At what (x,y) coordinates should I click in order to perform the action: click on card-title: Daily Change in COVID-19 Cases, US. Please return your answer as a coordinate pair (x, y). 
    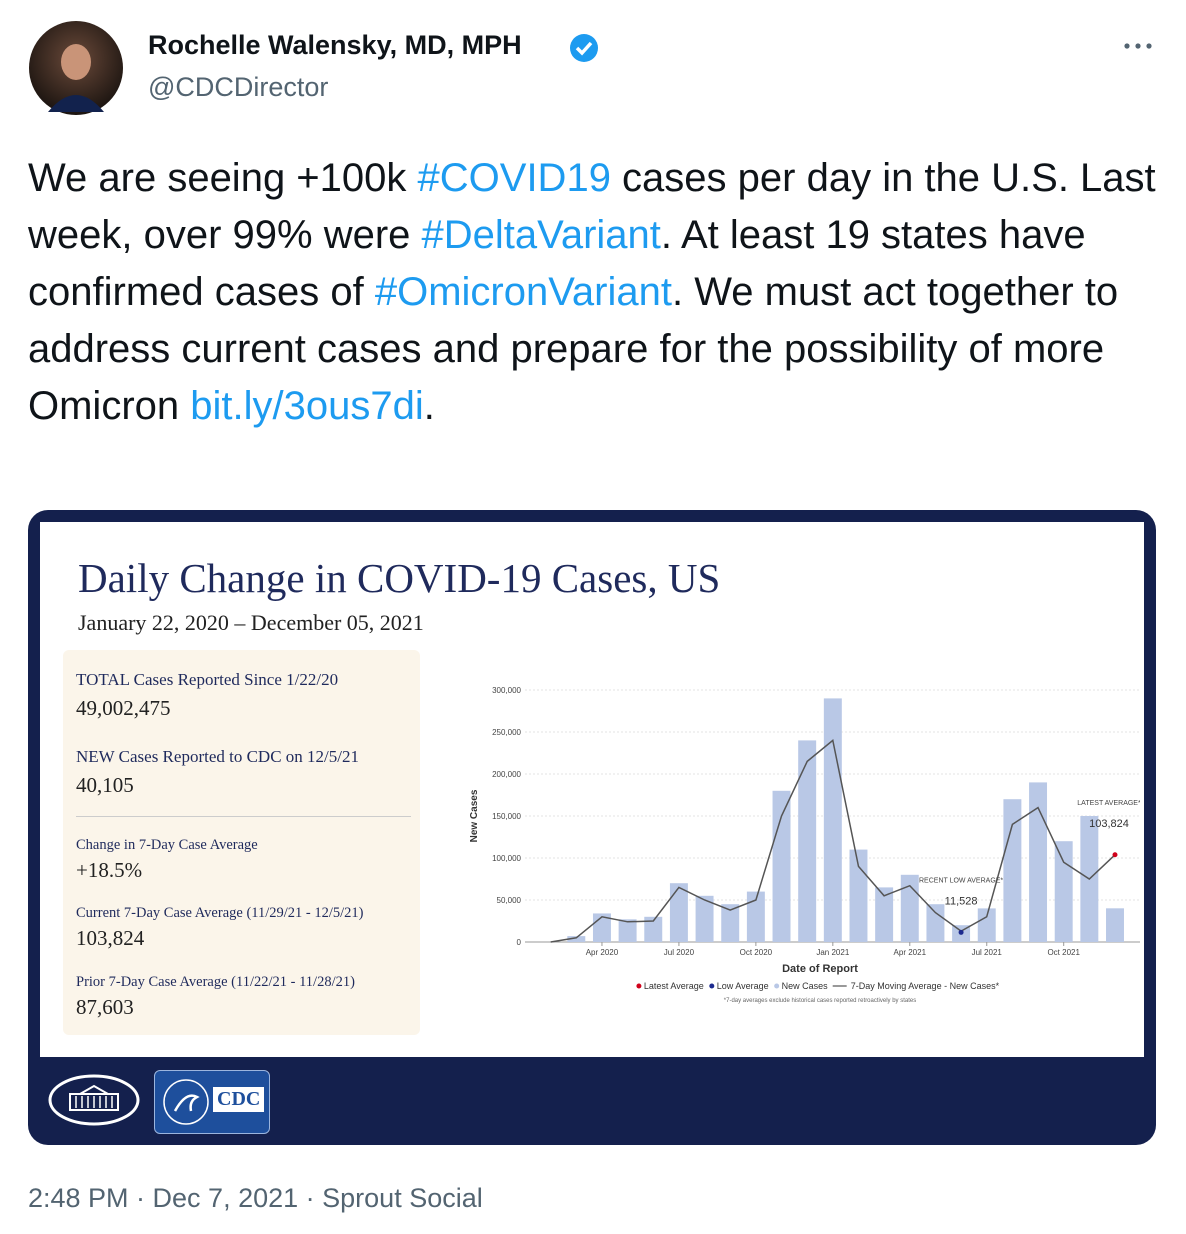
    Looking at the image, I should click on (399, 578).